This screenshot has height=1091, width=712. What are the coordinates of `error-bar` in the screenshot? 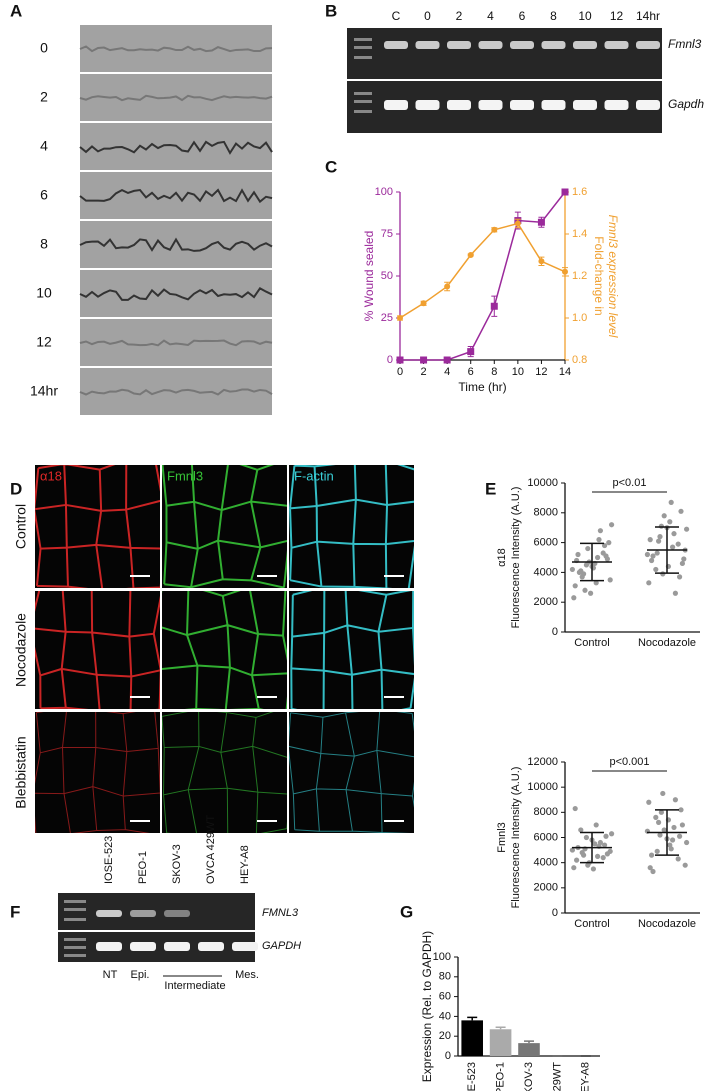 It's located at (500, 1028).